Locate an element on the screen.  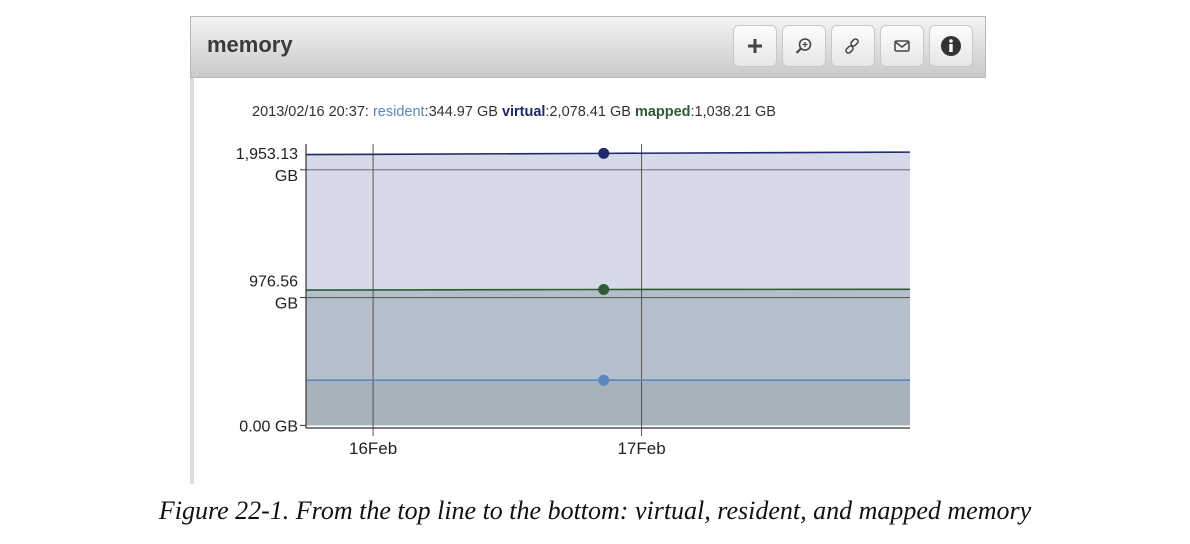
readout-virtual-label: virtual is located at coordinates (523, 112).